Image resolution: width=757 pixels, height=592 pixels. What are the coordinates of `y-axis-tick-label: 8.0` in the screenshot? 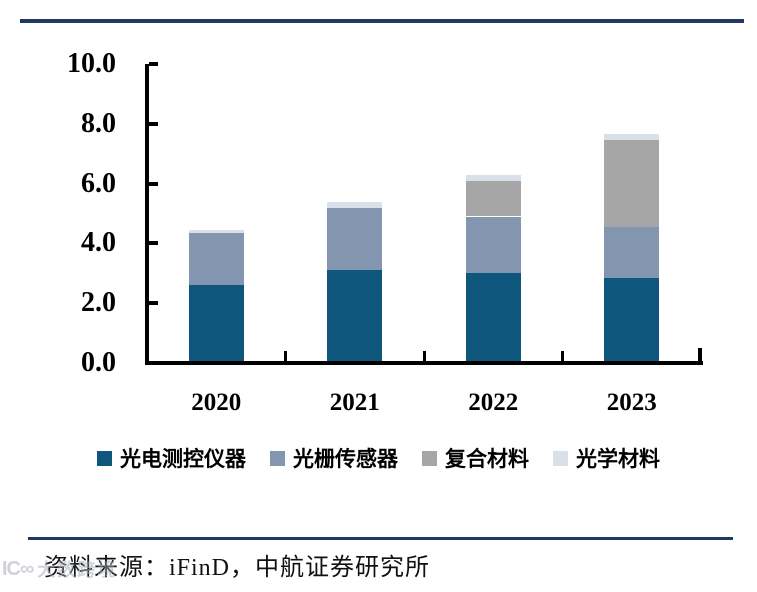 It's located at (98, 123).